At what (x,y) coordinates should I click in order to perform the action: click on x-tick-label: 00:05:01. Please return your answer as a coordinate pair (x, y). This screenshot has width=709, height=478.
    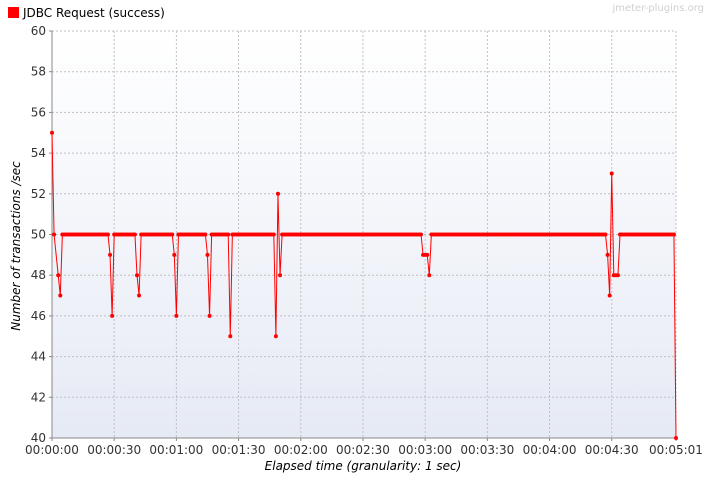
    Looking at the image, I should click on (676, 450).